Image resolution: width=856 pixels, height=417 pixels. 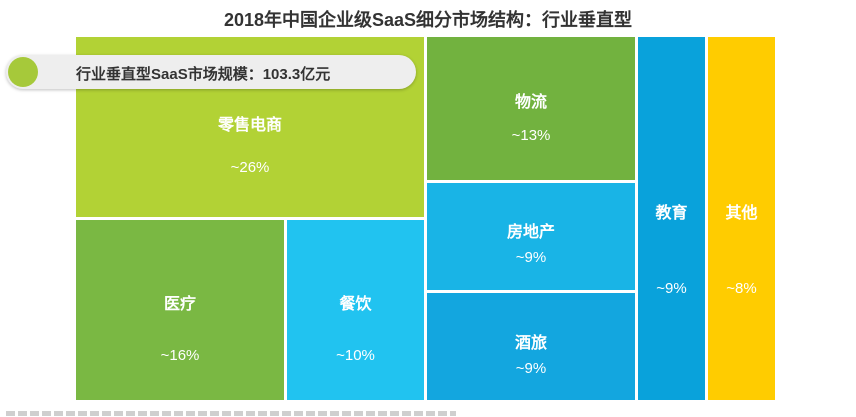 I want to click on treemap-cell-catering: 餐饮 ~10%, so click(x=355, y=310).